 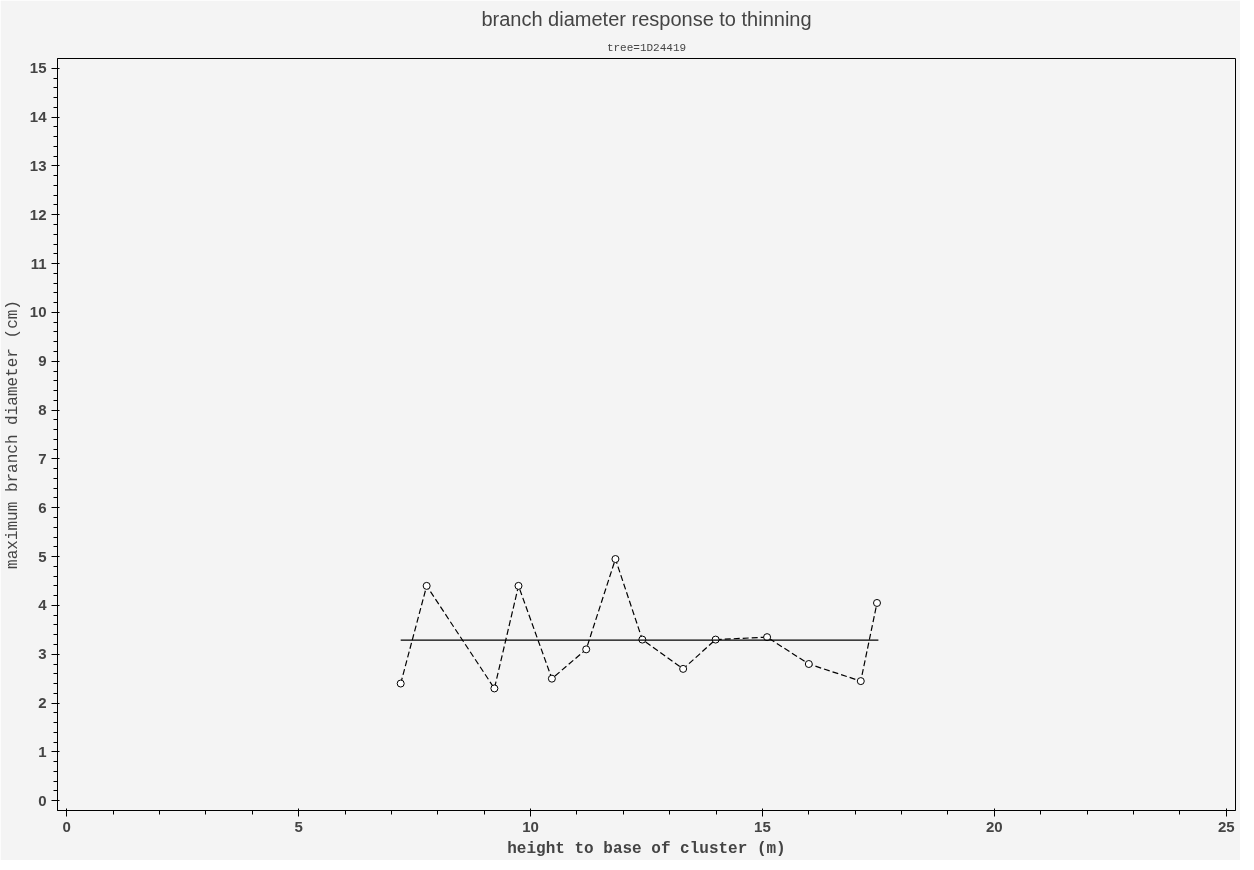 I want to click on x-tick-label: 20, so click(x=994, y=826).